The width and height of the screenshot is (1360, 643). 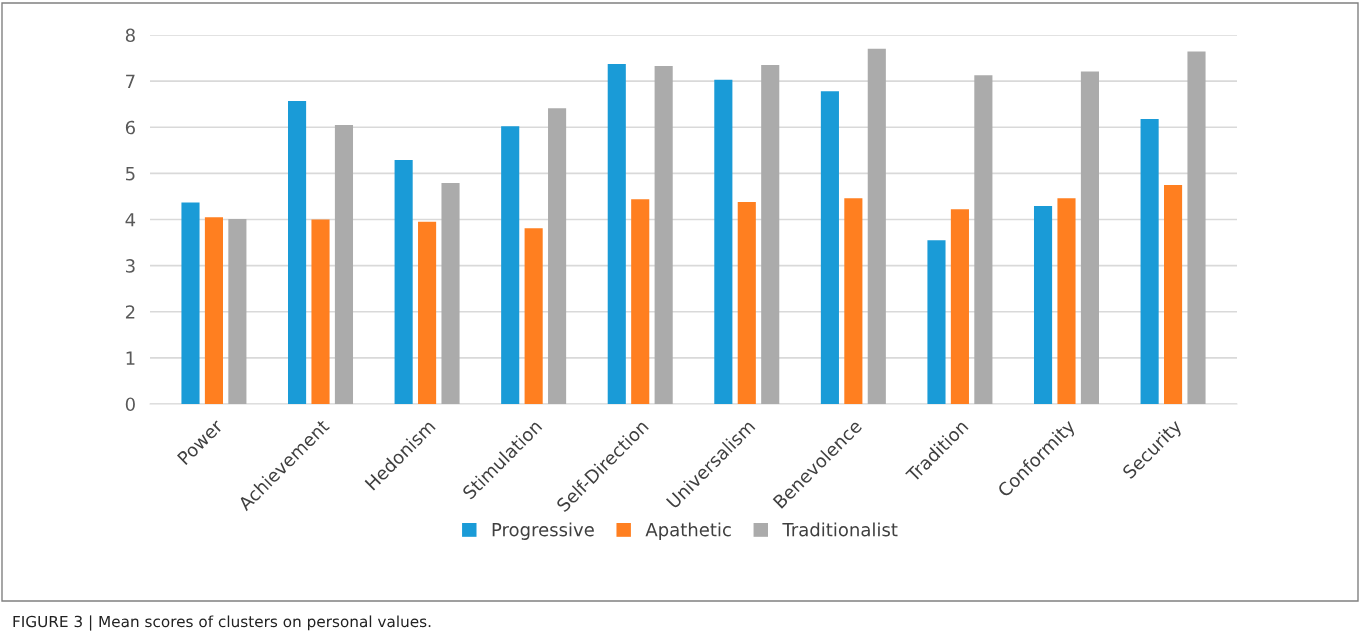 I want to click on y-tick-label: 4, so click(x=130, y=220).